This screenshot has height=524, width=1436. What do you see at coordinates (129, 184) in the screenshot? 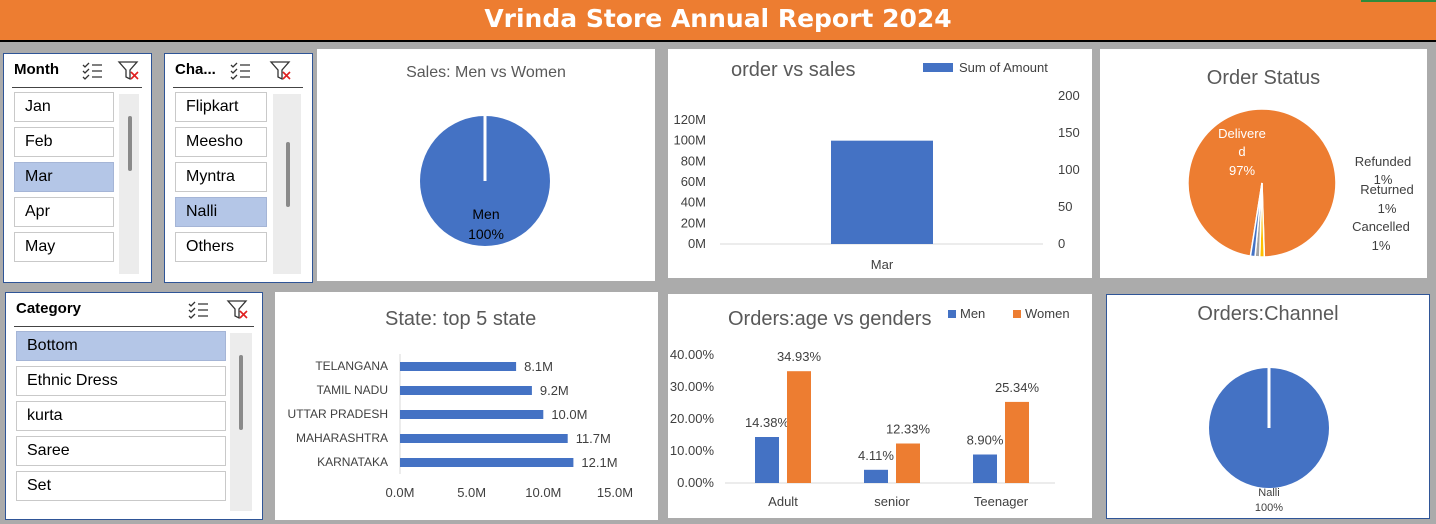
I see `month-scrollbar` at bounding box center [129, 184].